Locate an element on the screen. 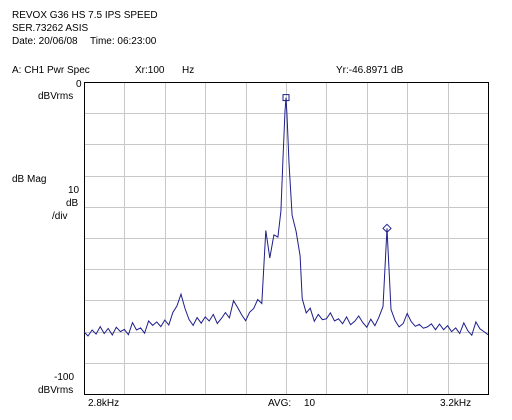 Image resolution: width=512 pixels, height=420 pixels. x-stop-label: 3.2kHz is located at coordinates (456, 403).